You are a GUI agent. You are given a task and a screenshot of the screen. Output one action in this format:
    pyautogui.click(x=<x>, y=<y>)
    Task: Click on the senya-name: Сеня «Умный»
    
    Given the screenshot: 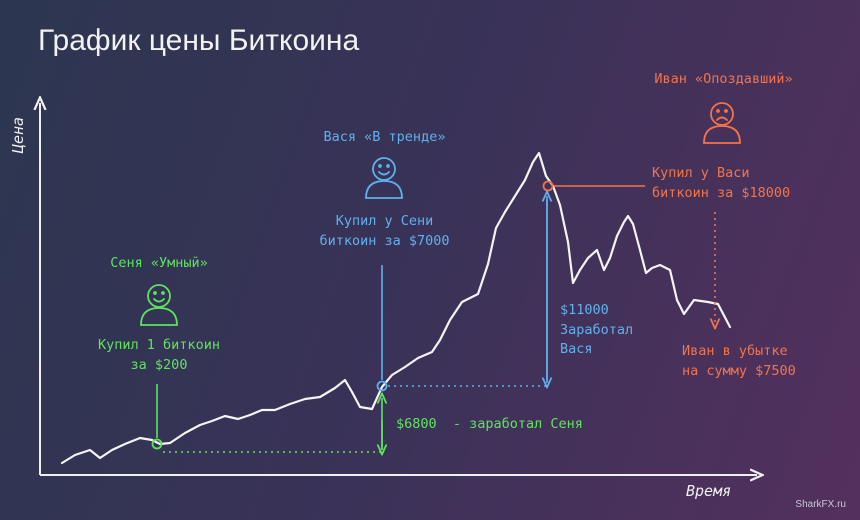 What is the action you would take?
    pyautogui.click(x=159, y=263)
    